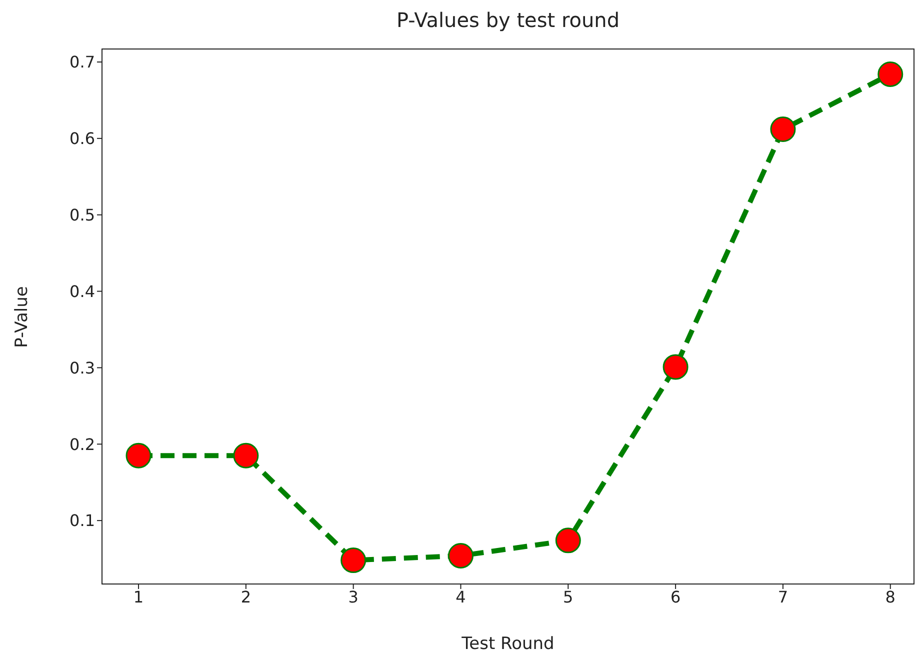  Describe the element at coordinates (82, 291) in the screenshot. I see `y-tick-label: 0.4` at that location.